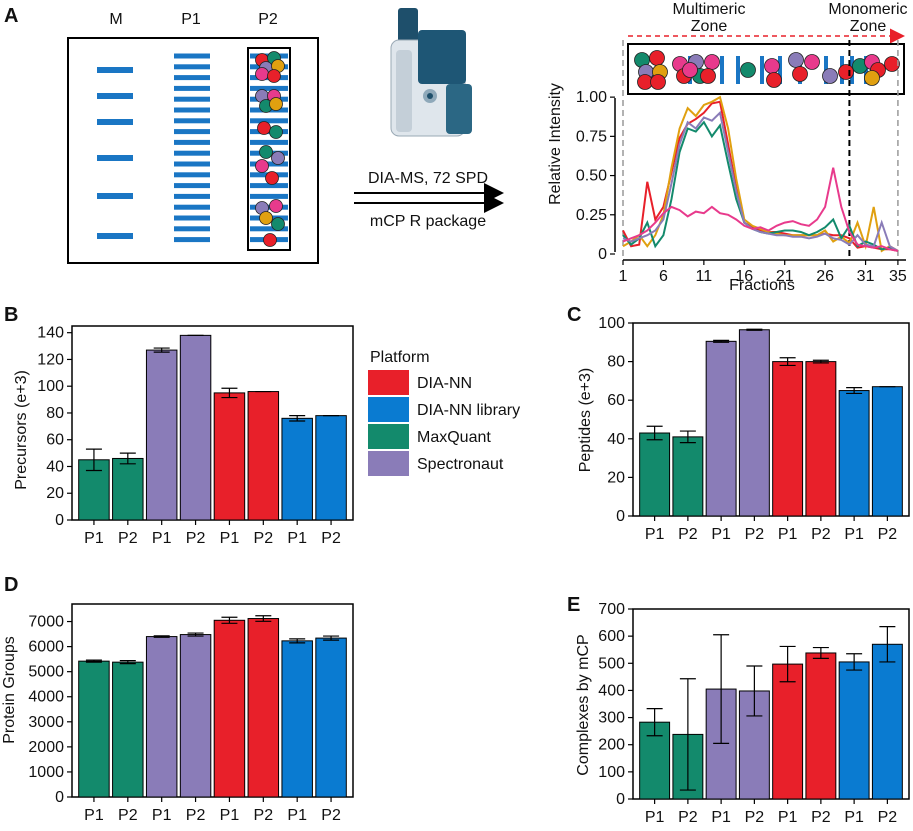 Image resolution: width=913 pixels, height=831 pixels. I want to click on line-chart: 00.250.500.751.001 6 11 16 21 26 31 35, so click(741, 162).